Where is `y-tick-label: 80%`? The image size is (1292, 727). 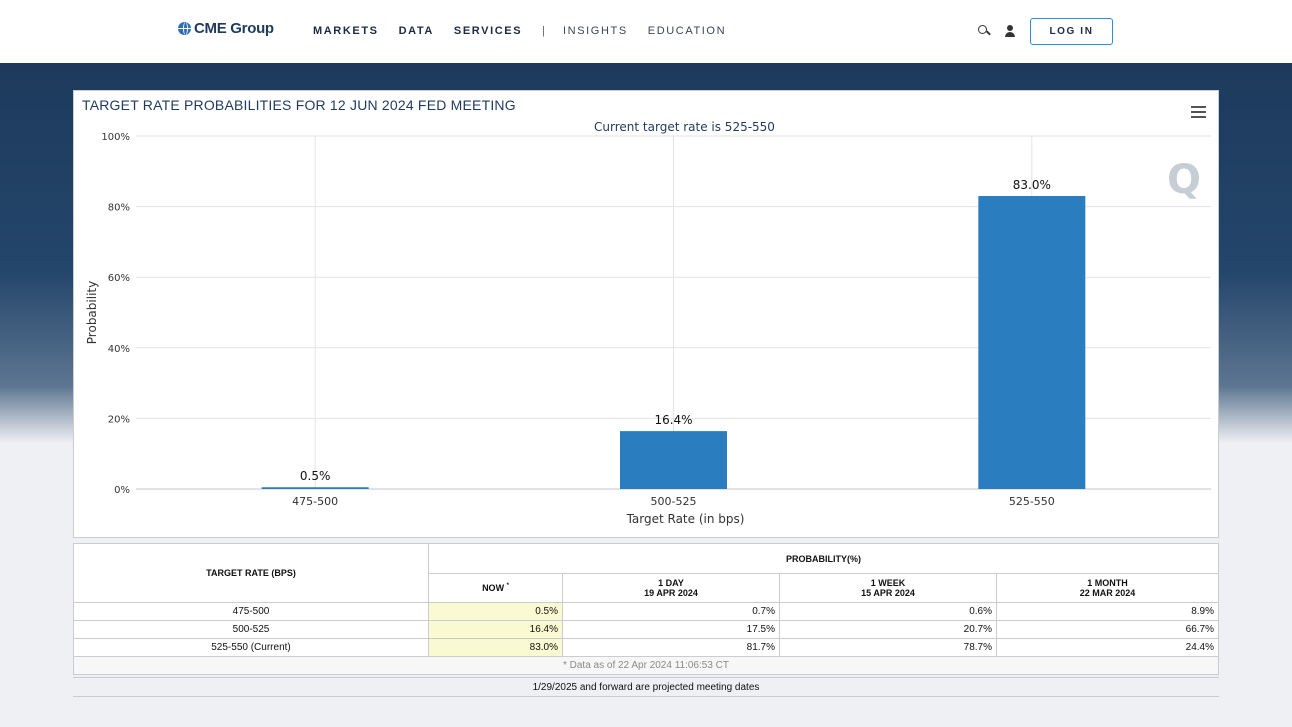 y-tick-label: 80% is located at coordinates (119, 208).